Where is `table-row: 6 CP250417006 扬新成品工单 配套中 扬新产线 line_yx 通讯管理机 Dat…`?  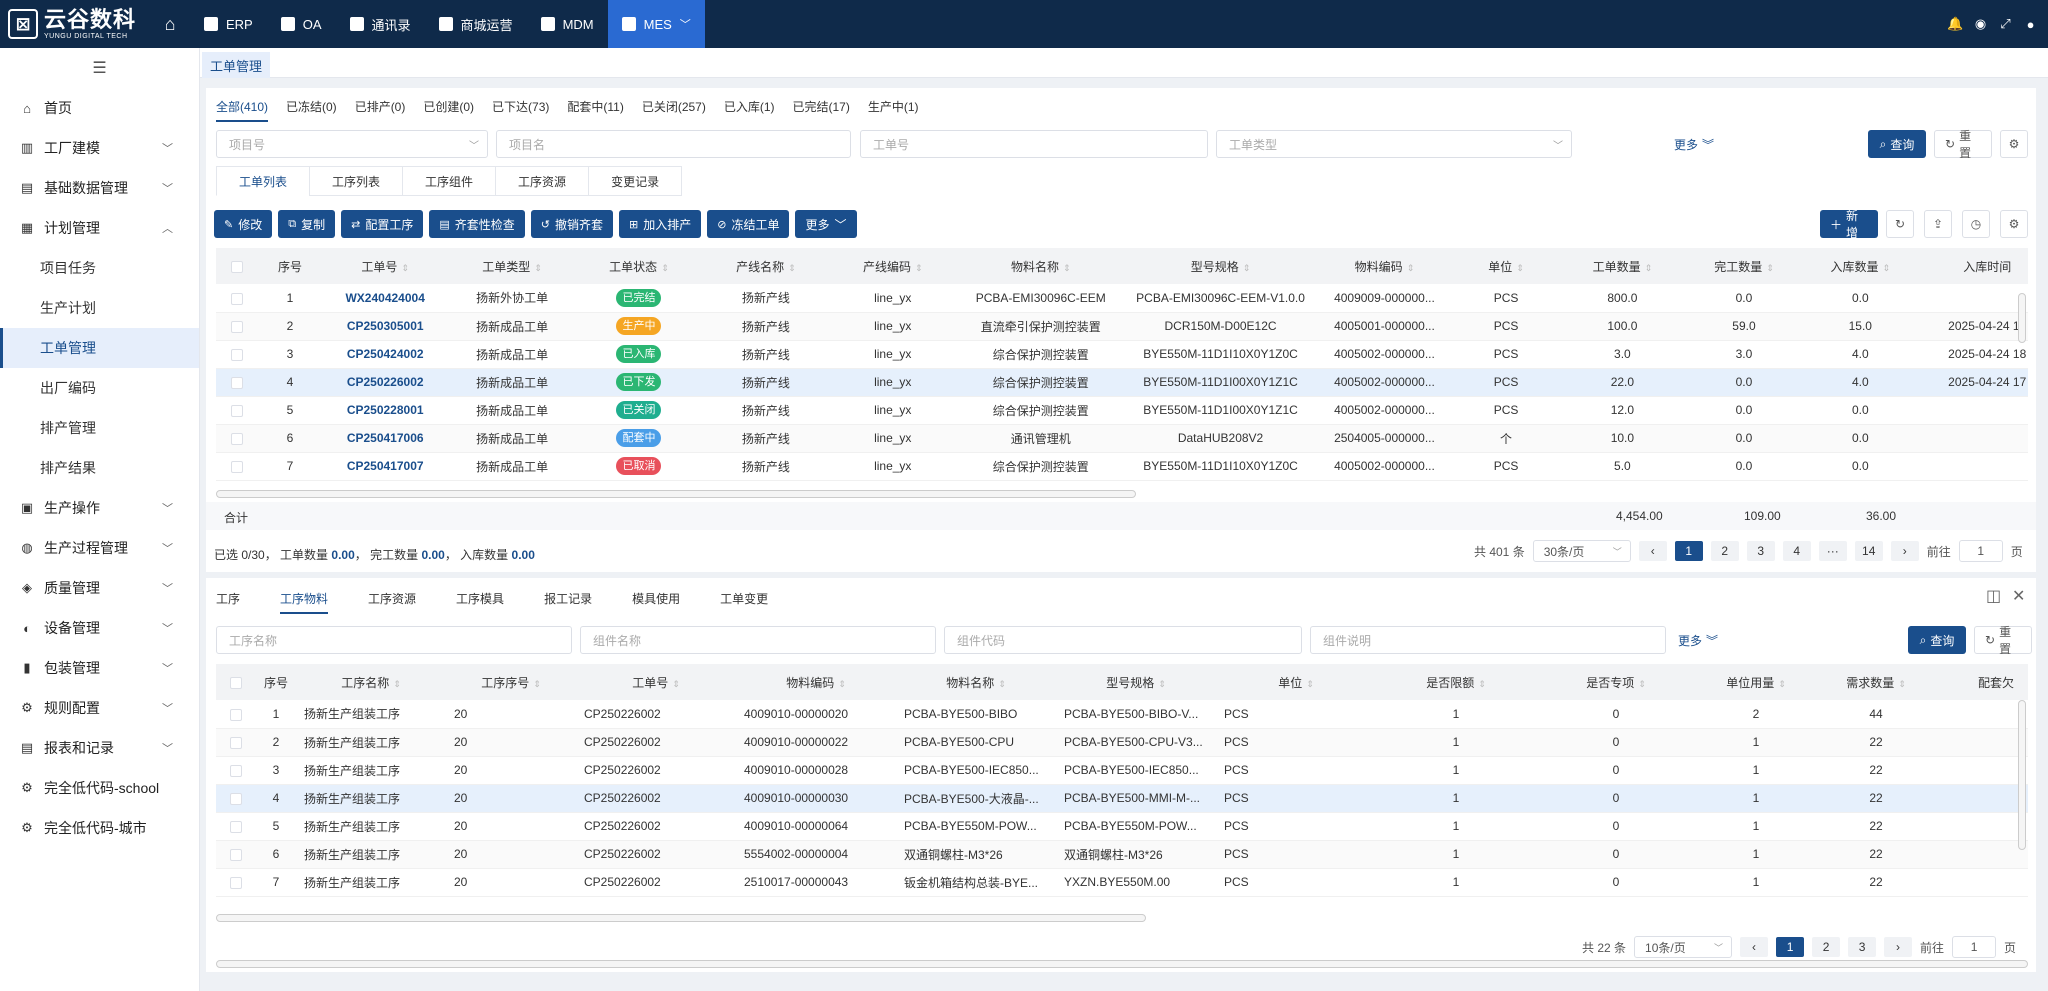
table-row: 6 CP250417006 扬新成品工单 配套中 扬新产线 line_yx 通讯管理机 Dat… is located at coordinates (1122, 438).